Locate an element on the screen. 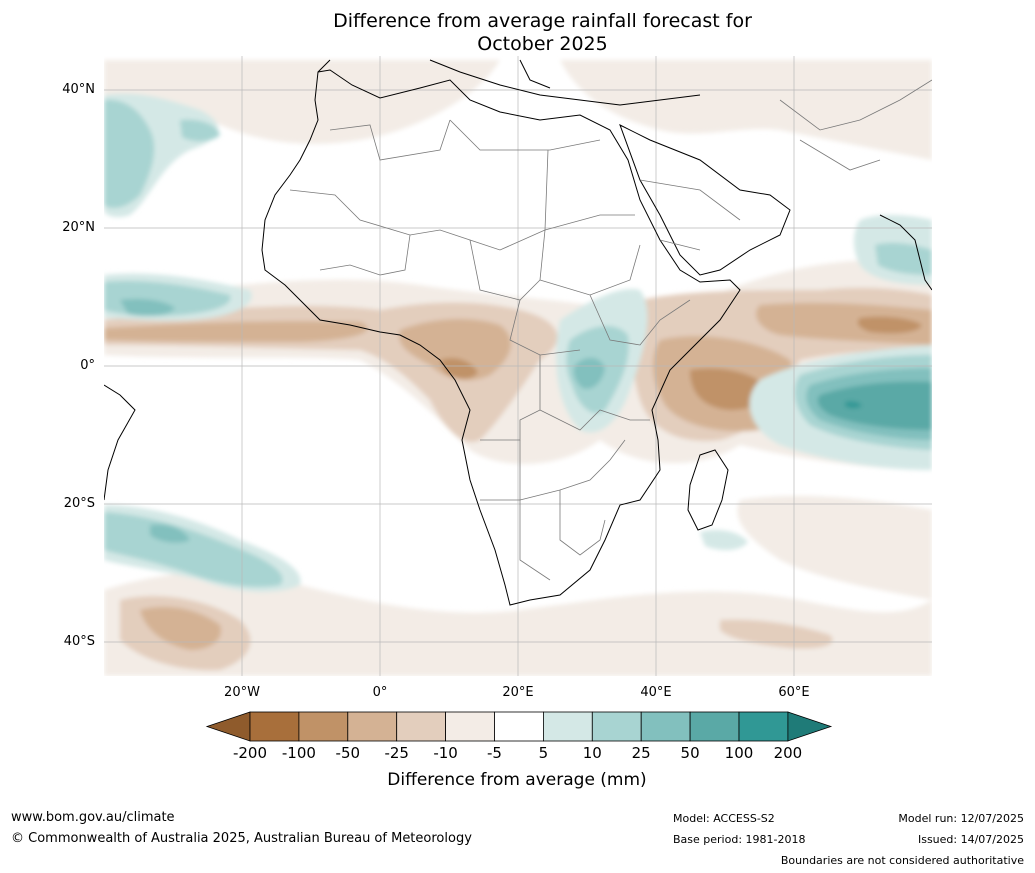 This screenshot has width=1035, height=873. colorbar-tick-label: -200 is located at coordinates (250, 753).